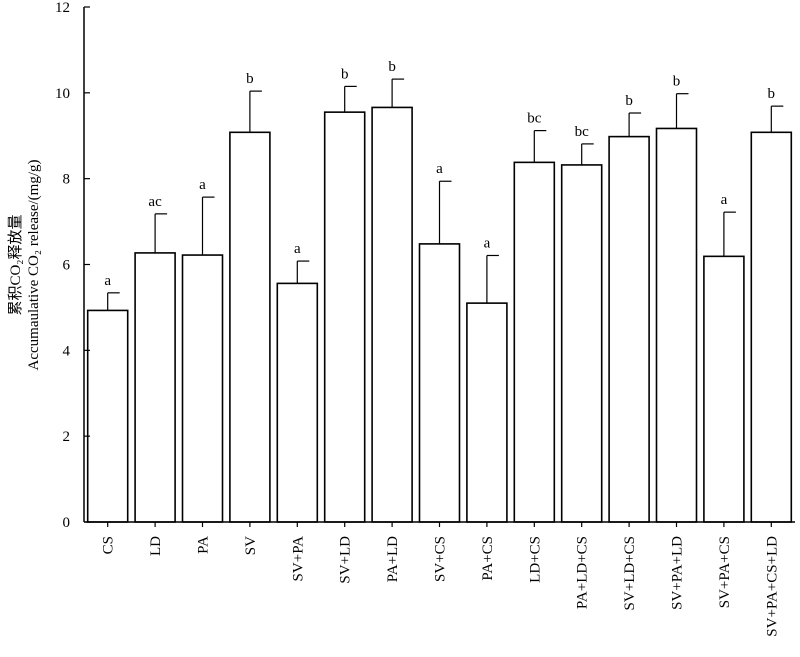 The height and width of the screenshot is (657, 800). I want to click on x-tick-label: SV, so click(251, 545).